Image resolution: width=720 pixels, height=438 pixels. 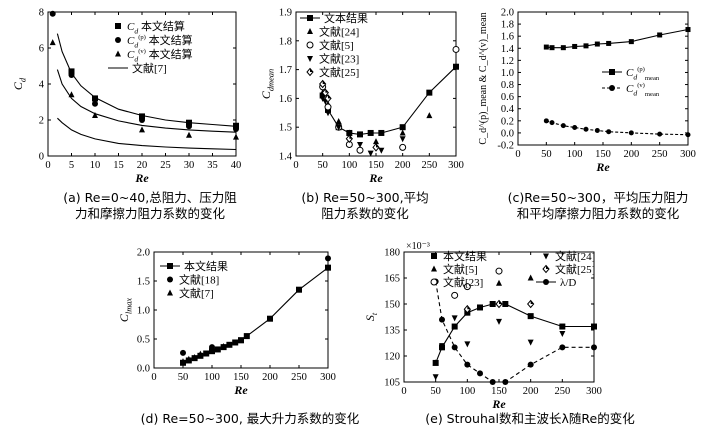 I want to click on y-tick-label: 135, so click(x=392, y=331).